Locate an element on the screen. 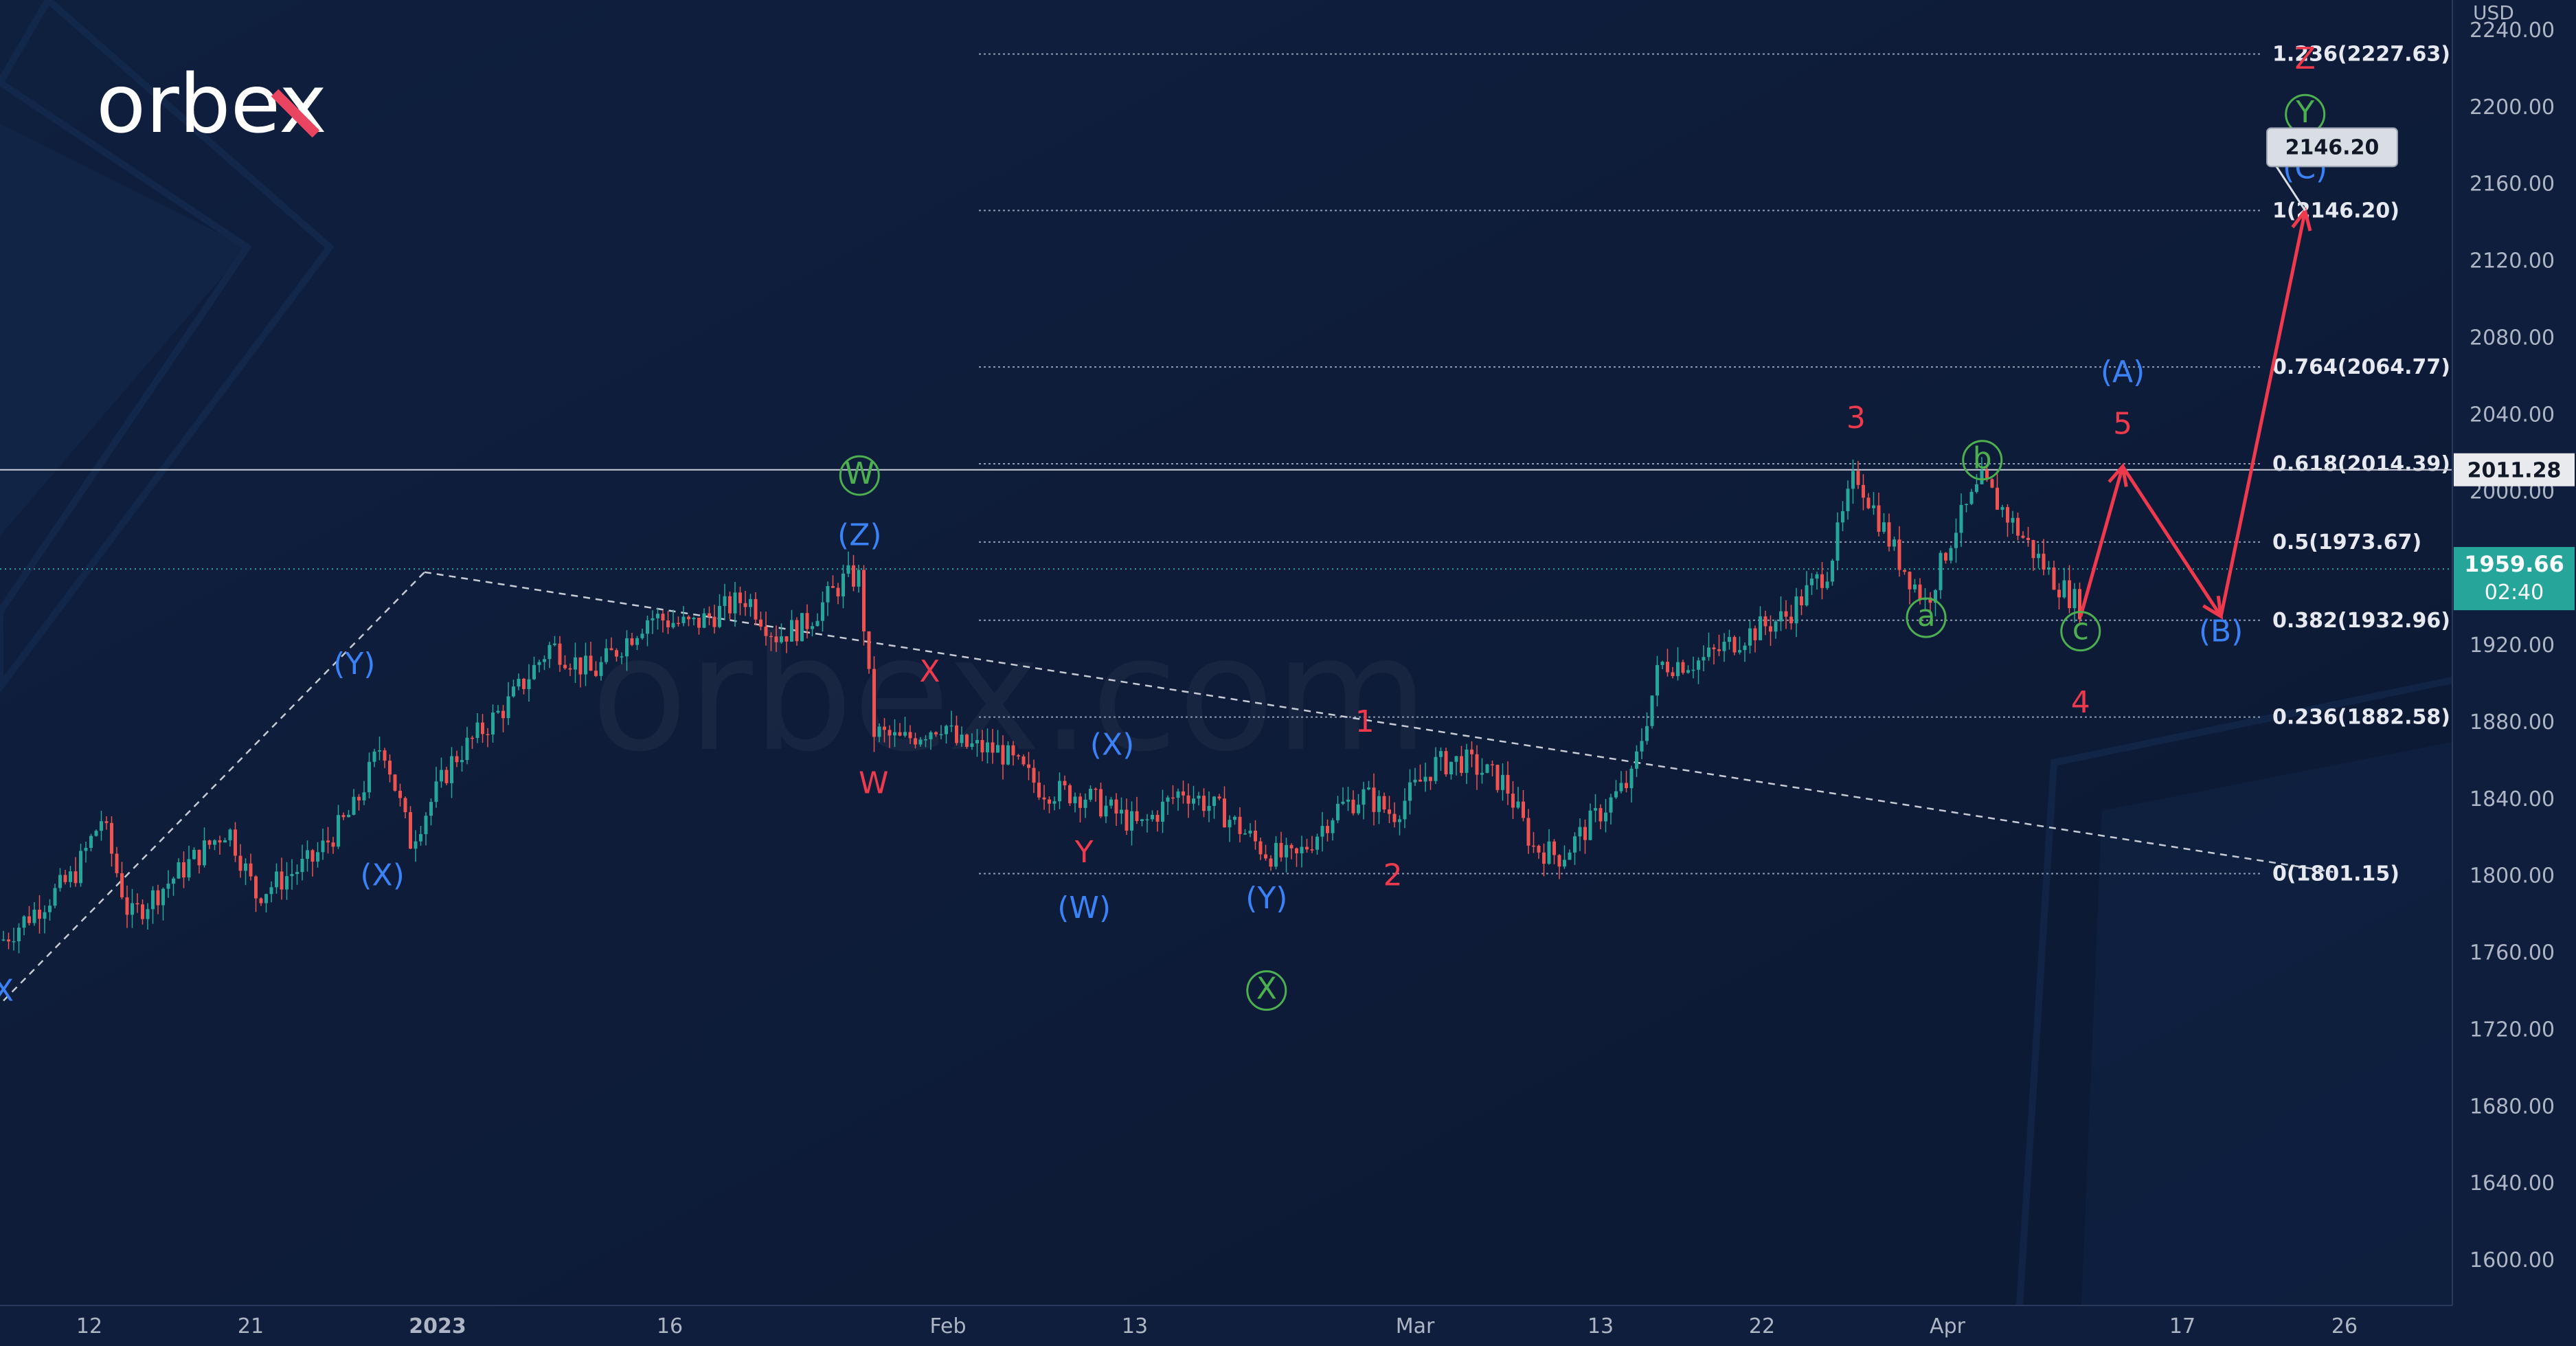  projection-segment is located at coordinates (2102, 541).